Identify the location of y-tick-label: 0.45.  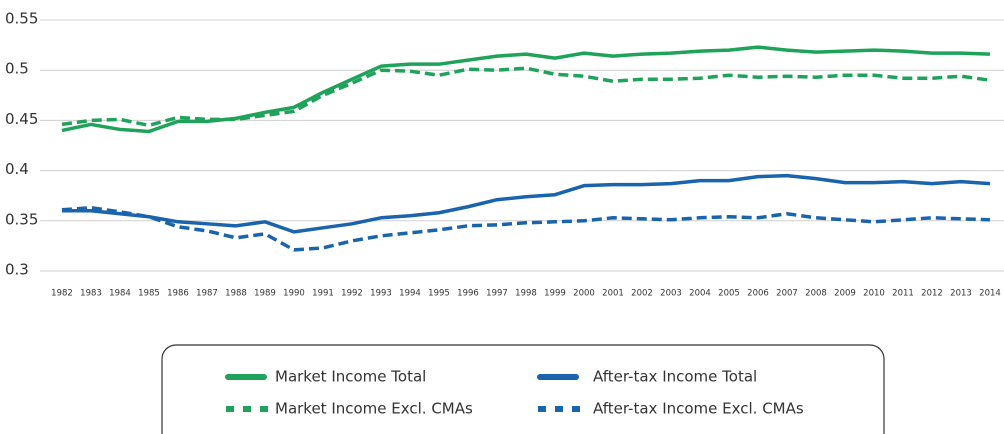
(21, 119).